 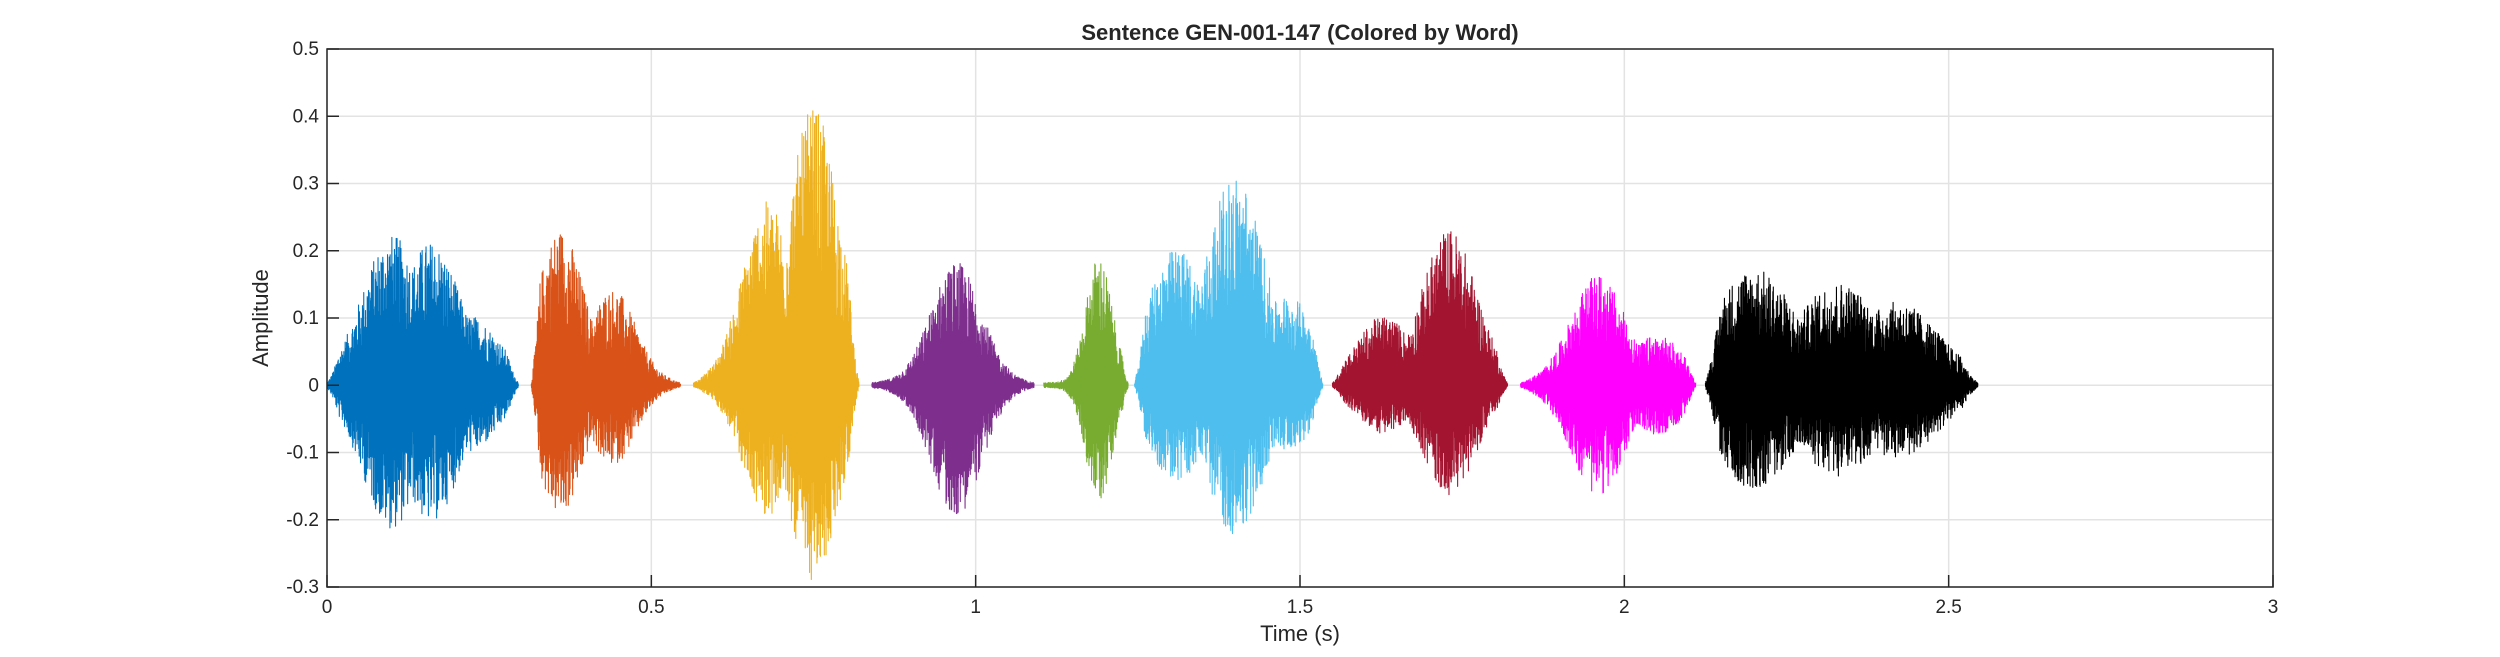 I want to click on y-axis-label: Amplitude, so click(x=260, y=318).